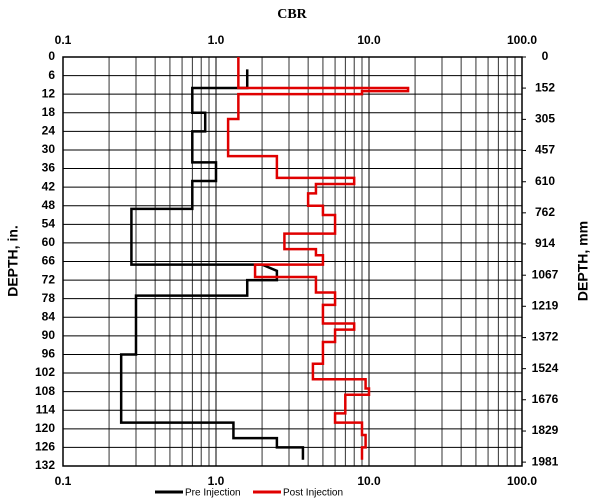 This screenshot has width=600, height=500. Describe the element at coordinates (49, 316) in the screenshot. I see `y-tick-label: 84` at that location.